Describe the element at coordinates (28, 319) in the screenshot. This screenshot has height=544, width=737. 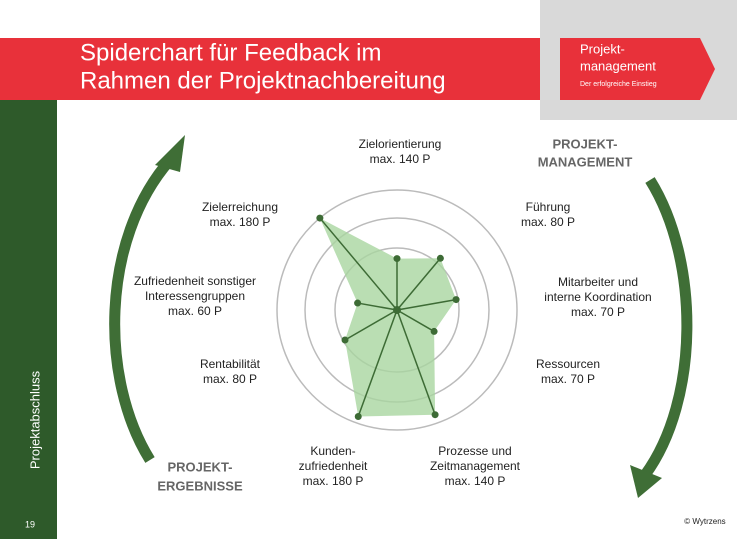
I see `sidebar` at that location.